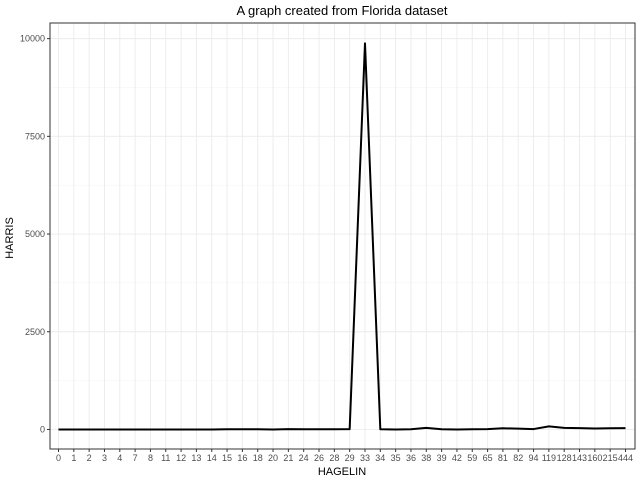 This screenshot has height=480, width=640. I want to click on y-tick-label: 10000, so click(32, 39).